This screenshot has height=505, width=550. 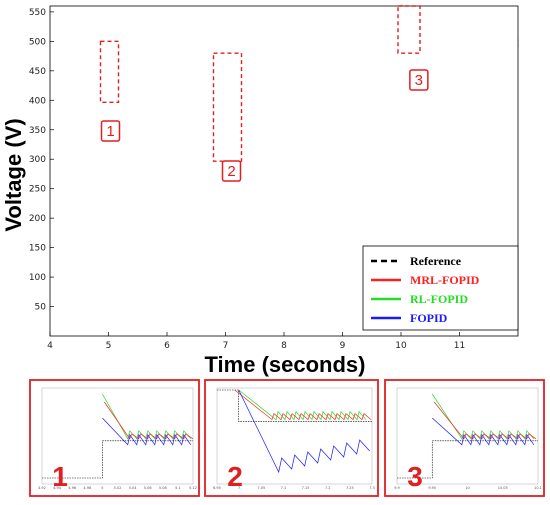 I want to click on legend-entry: FOPID, so click(x=429, y=318).